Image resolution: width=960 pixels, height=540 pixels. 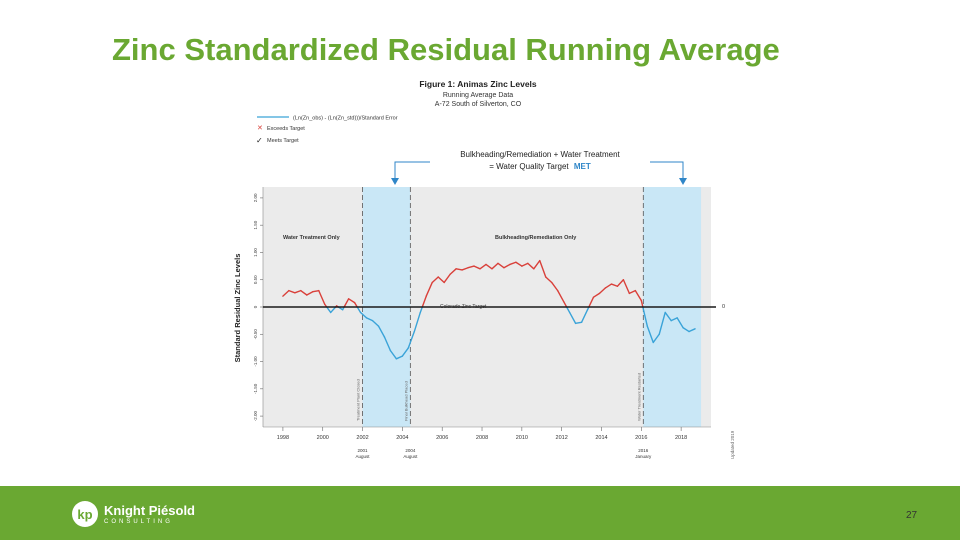 What do you see at coordinates (562, 438) in the screenshot?
I see `x-tick-label-8: 2012` at bounding box center [562, 438].